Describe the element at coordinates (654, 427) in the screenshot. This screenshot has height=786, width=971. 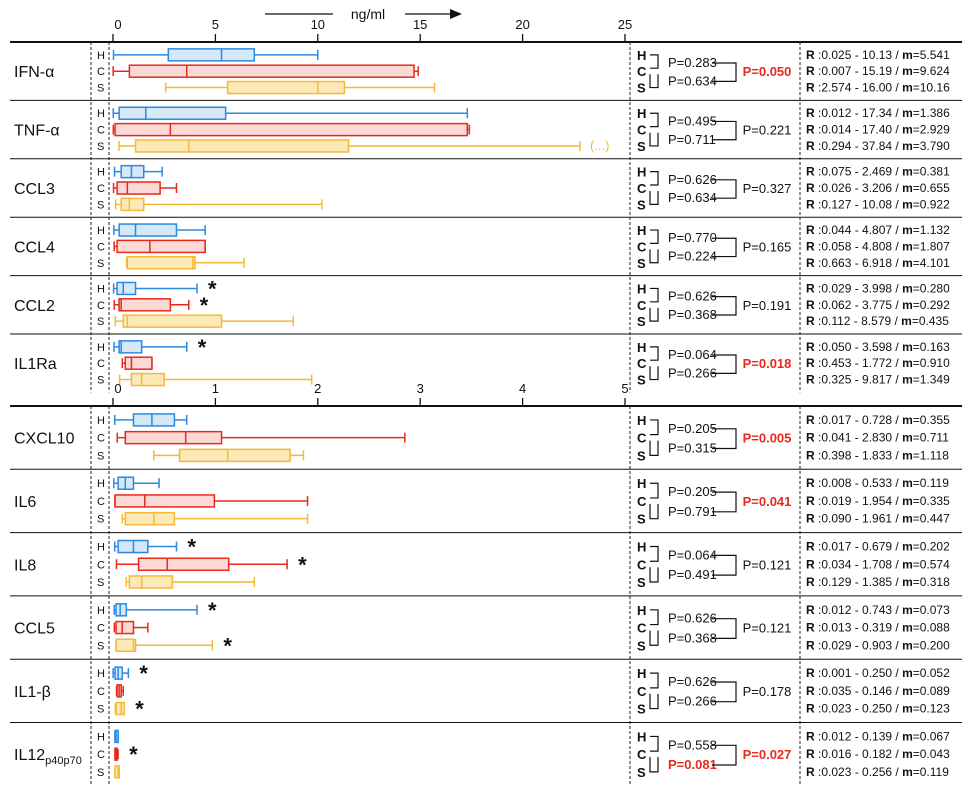
I see `bracket-h-c` at that location.